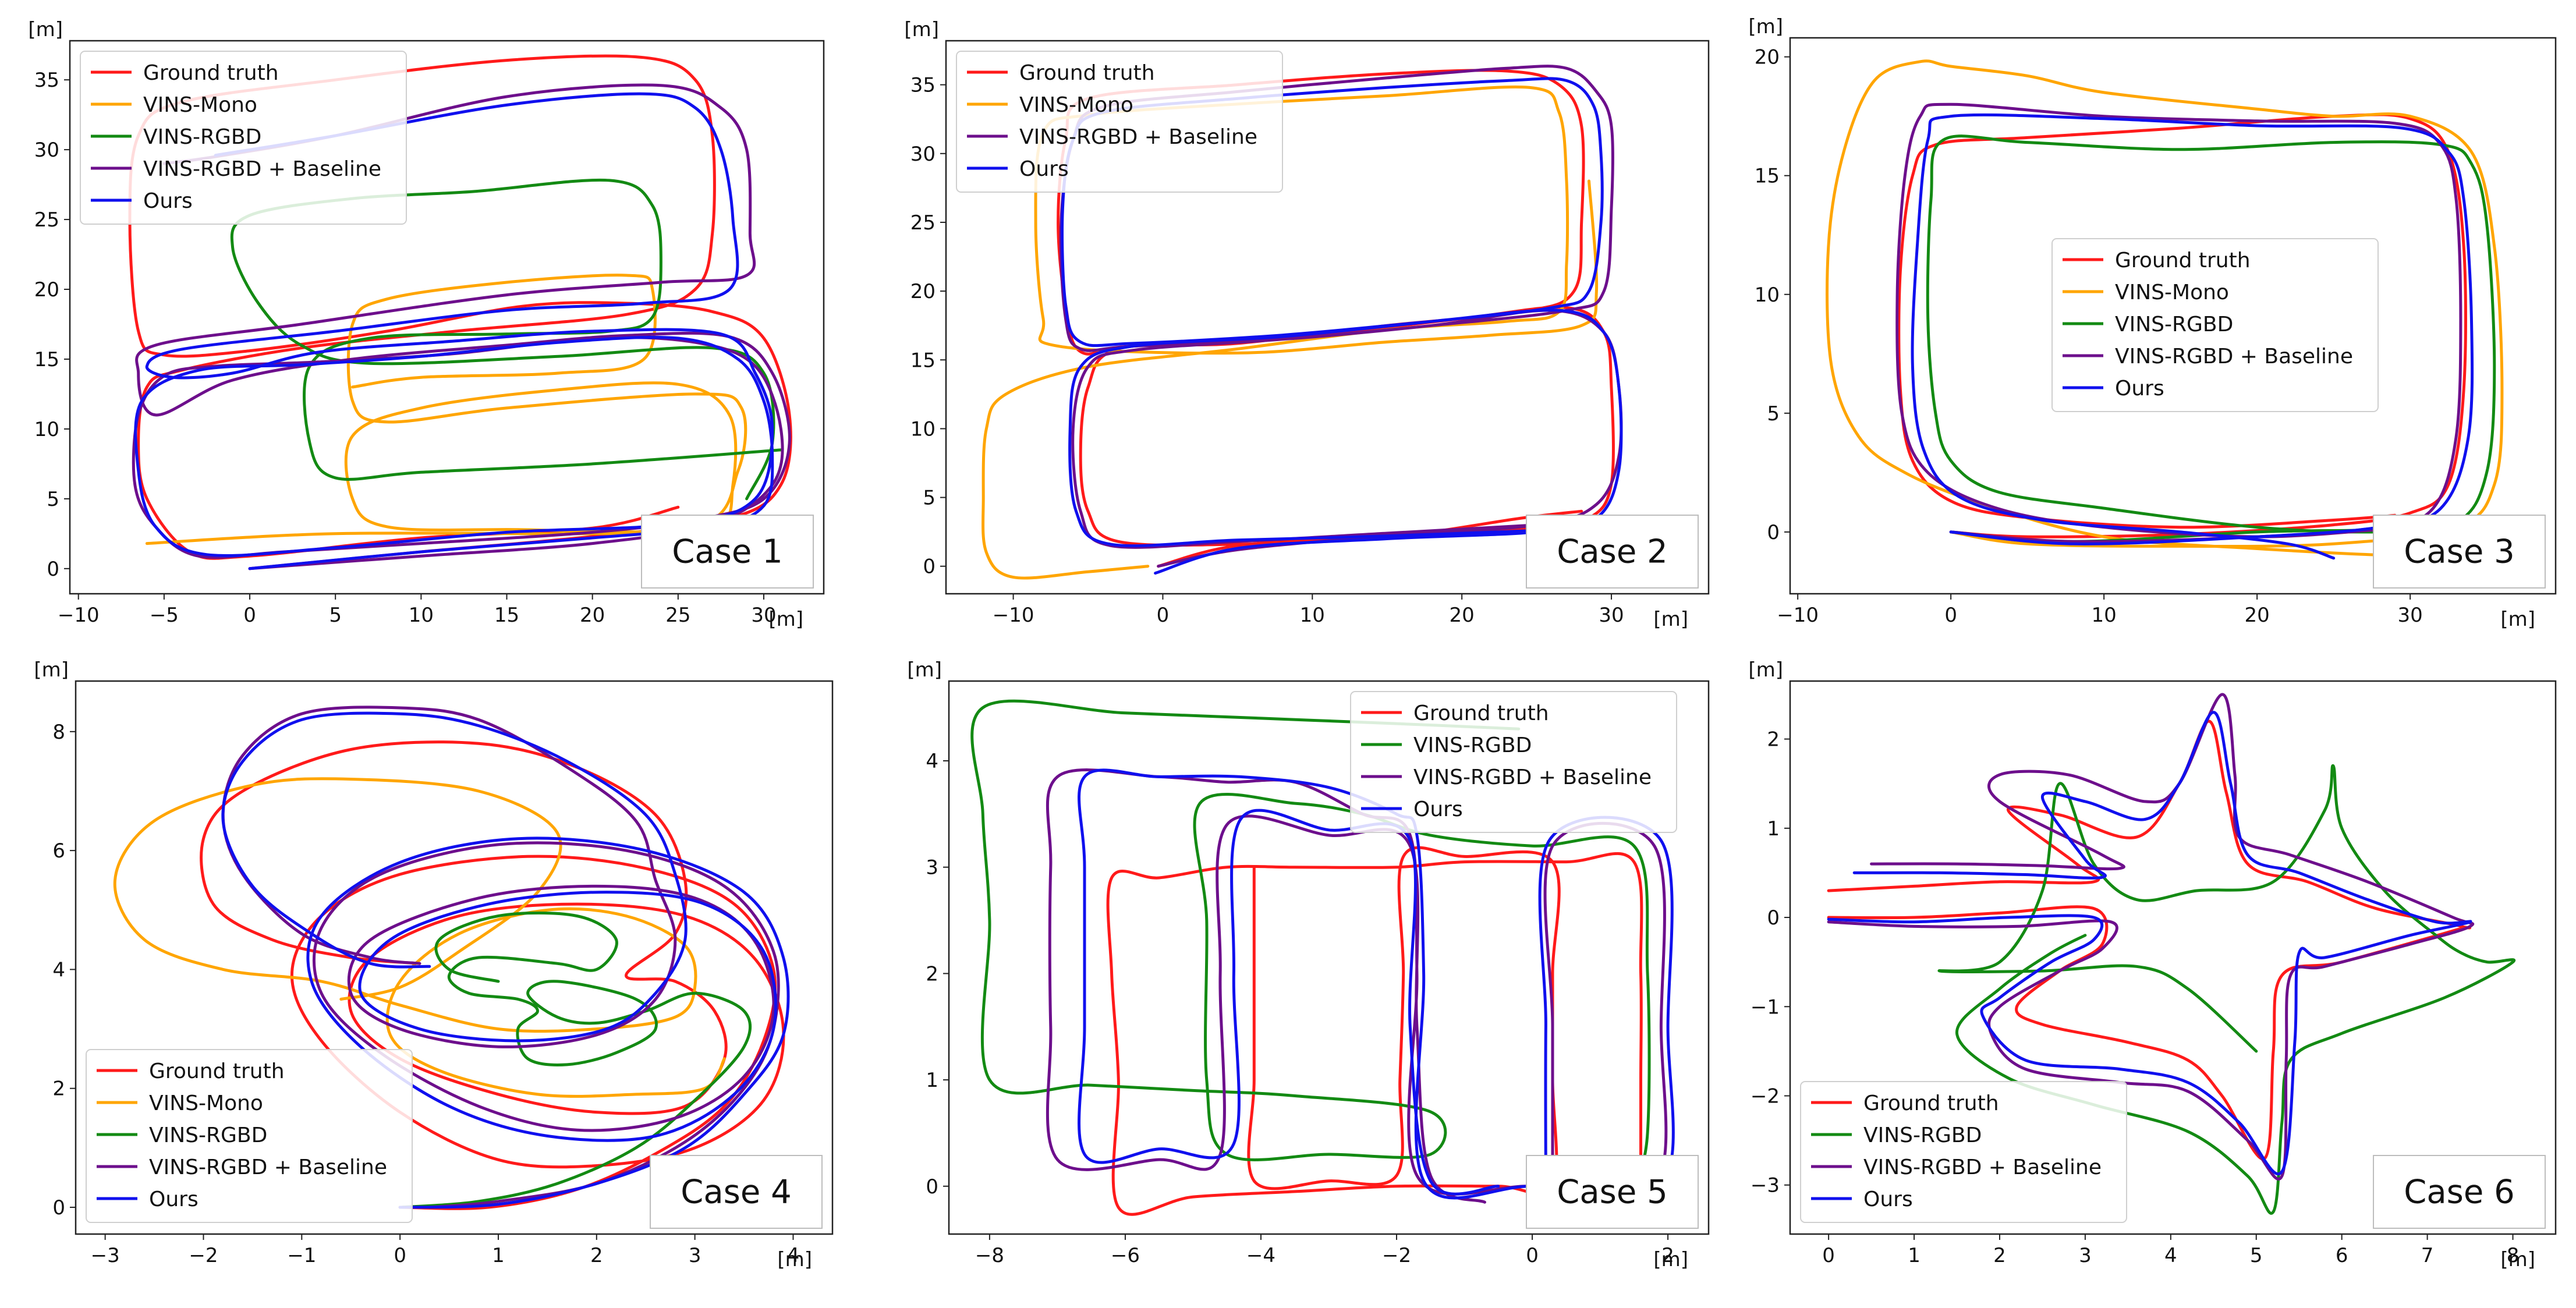 This screenshot has width=2576, height=1308. I want to click on case-1-series-vins-rgbd-baseline, so click(461, 326).